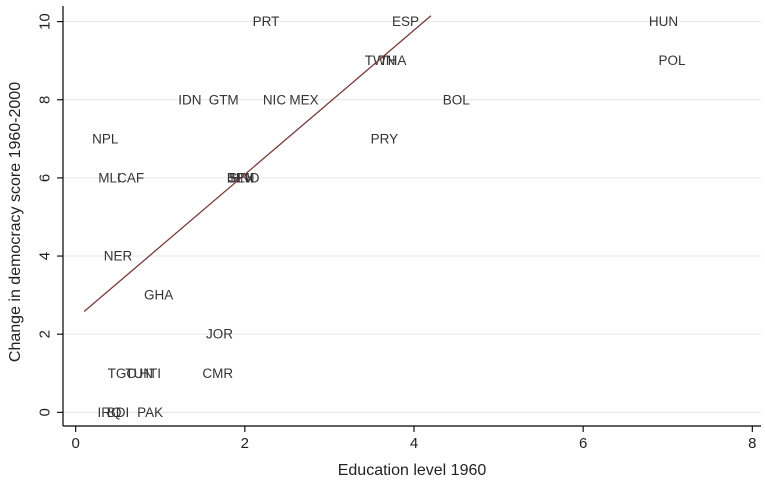 The width and height of the screenshot is (765, 484). Describe the element at coordinates (405, 21) in the screenshot. I see `point-esp: ESP` at that location.